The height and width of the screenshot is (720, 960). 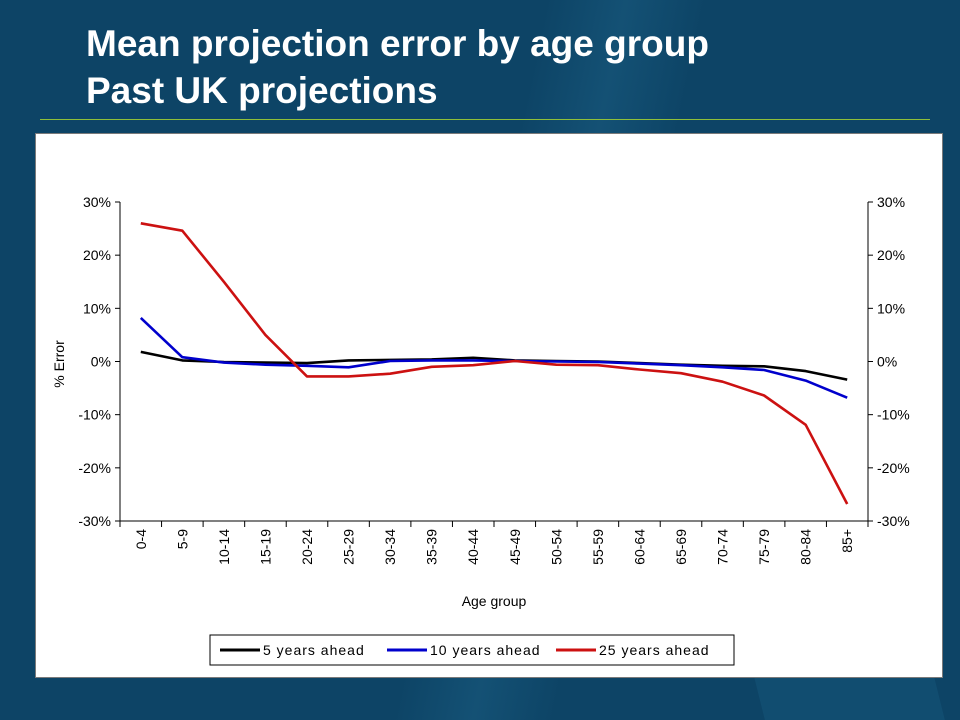 What do you see at coordinates (390, 547) in the screenshot?
I see `x-tick-label: 30-34` at bounding box center [390, 547].